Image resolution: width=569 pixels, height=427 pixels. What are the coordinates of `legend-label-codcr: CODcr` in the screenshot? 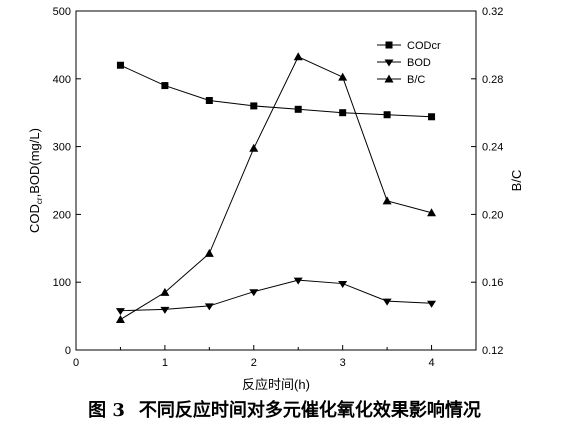 It's located at (424, 46).